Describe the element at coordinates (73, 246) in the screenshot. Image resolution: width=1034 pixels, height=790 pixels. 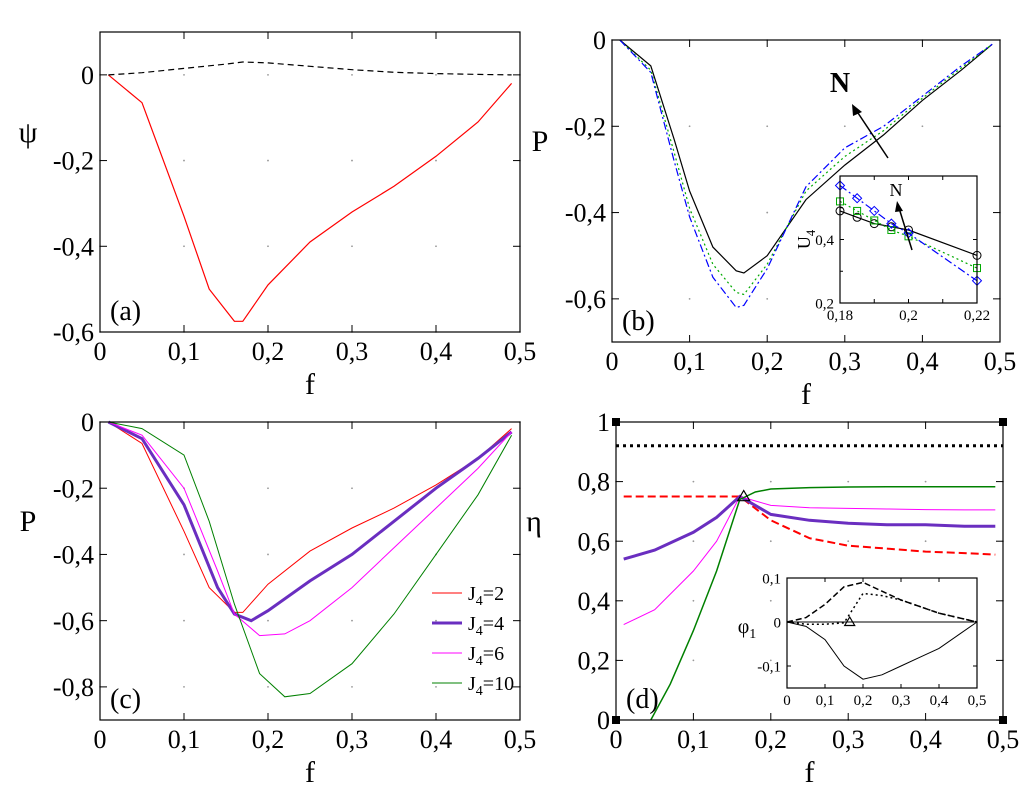
I see `y-tick-label: -0,4` at that location.